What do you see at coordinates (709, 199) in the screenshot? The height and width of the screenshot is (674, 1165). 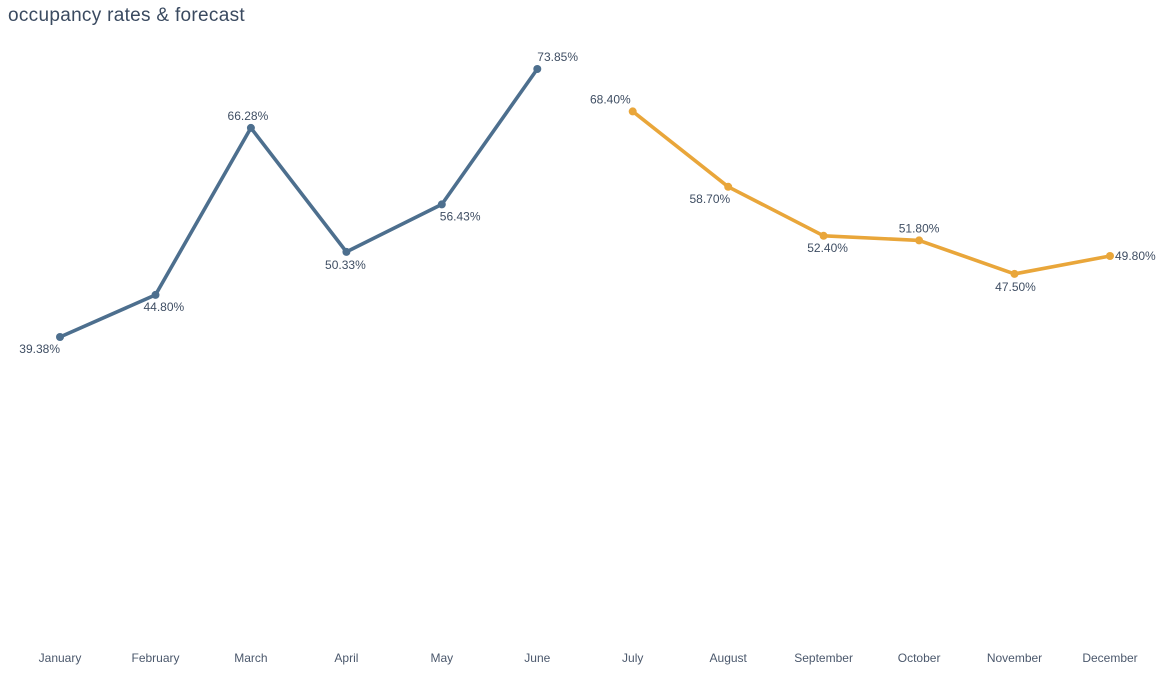 I see `data-label-forecast-august: 58.70%` at bounding box center [709, 199].